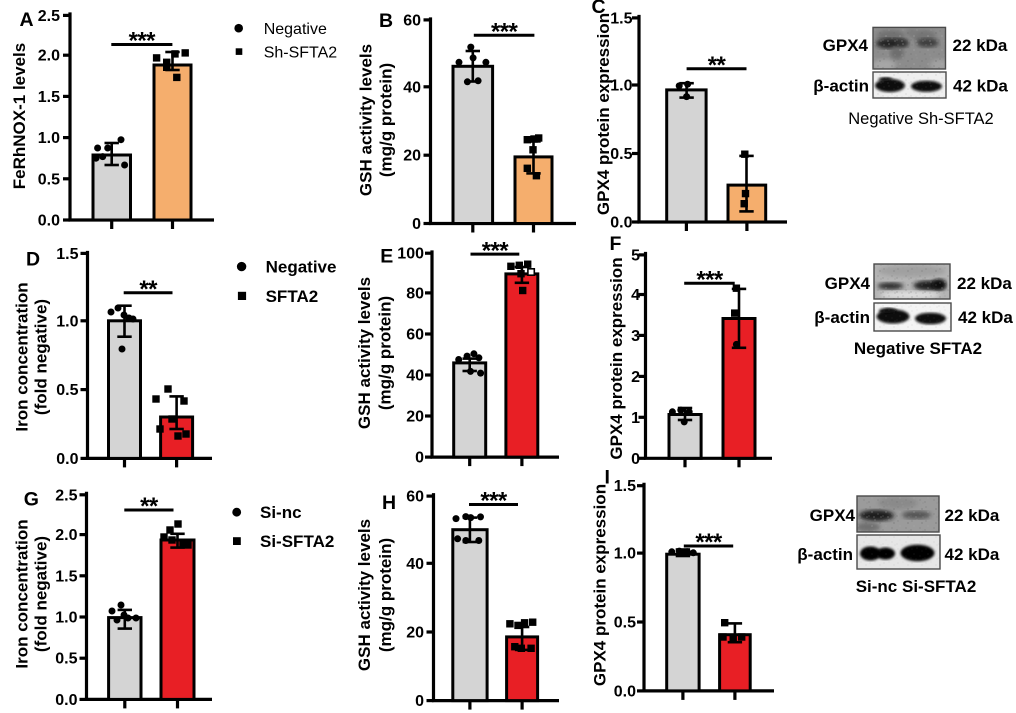 This screenshot has width=1016, height=713. I want to click on svg-text: A, so click(27, 20).